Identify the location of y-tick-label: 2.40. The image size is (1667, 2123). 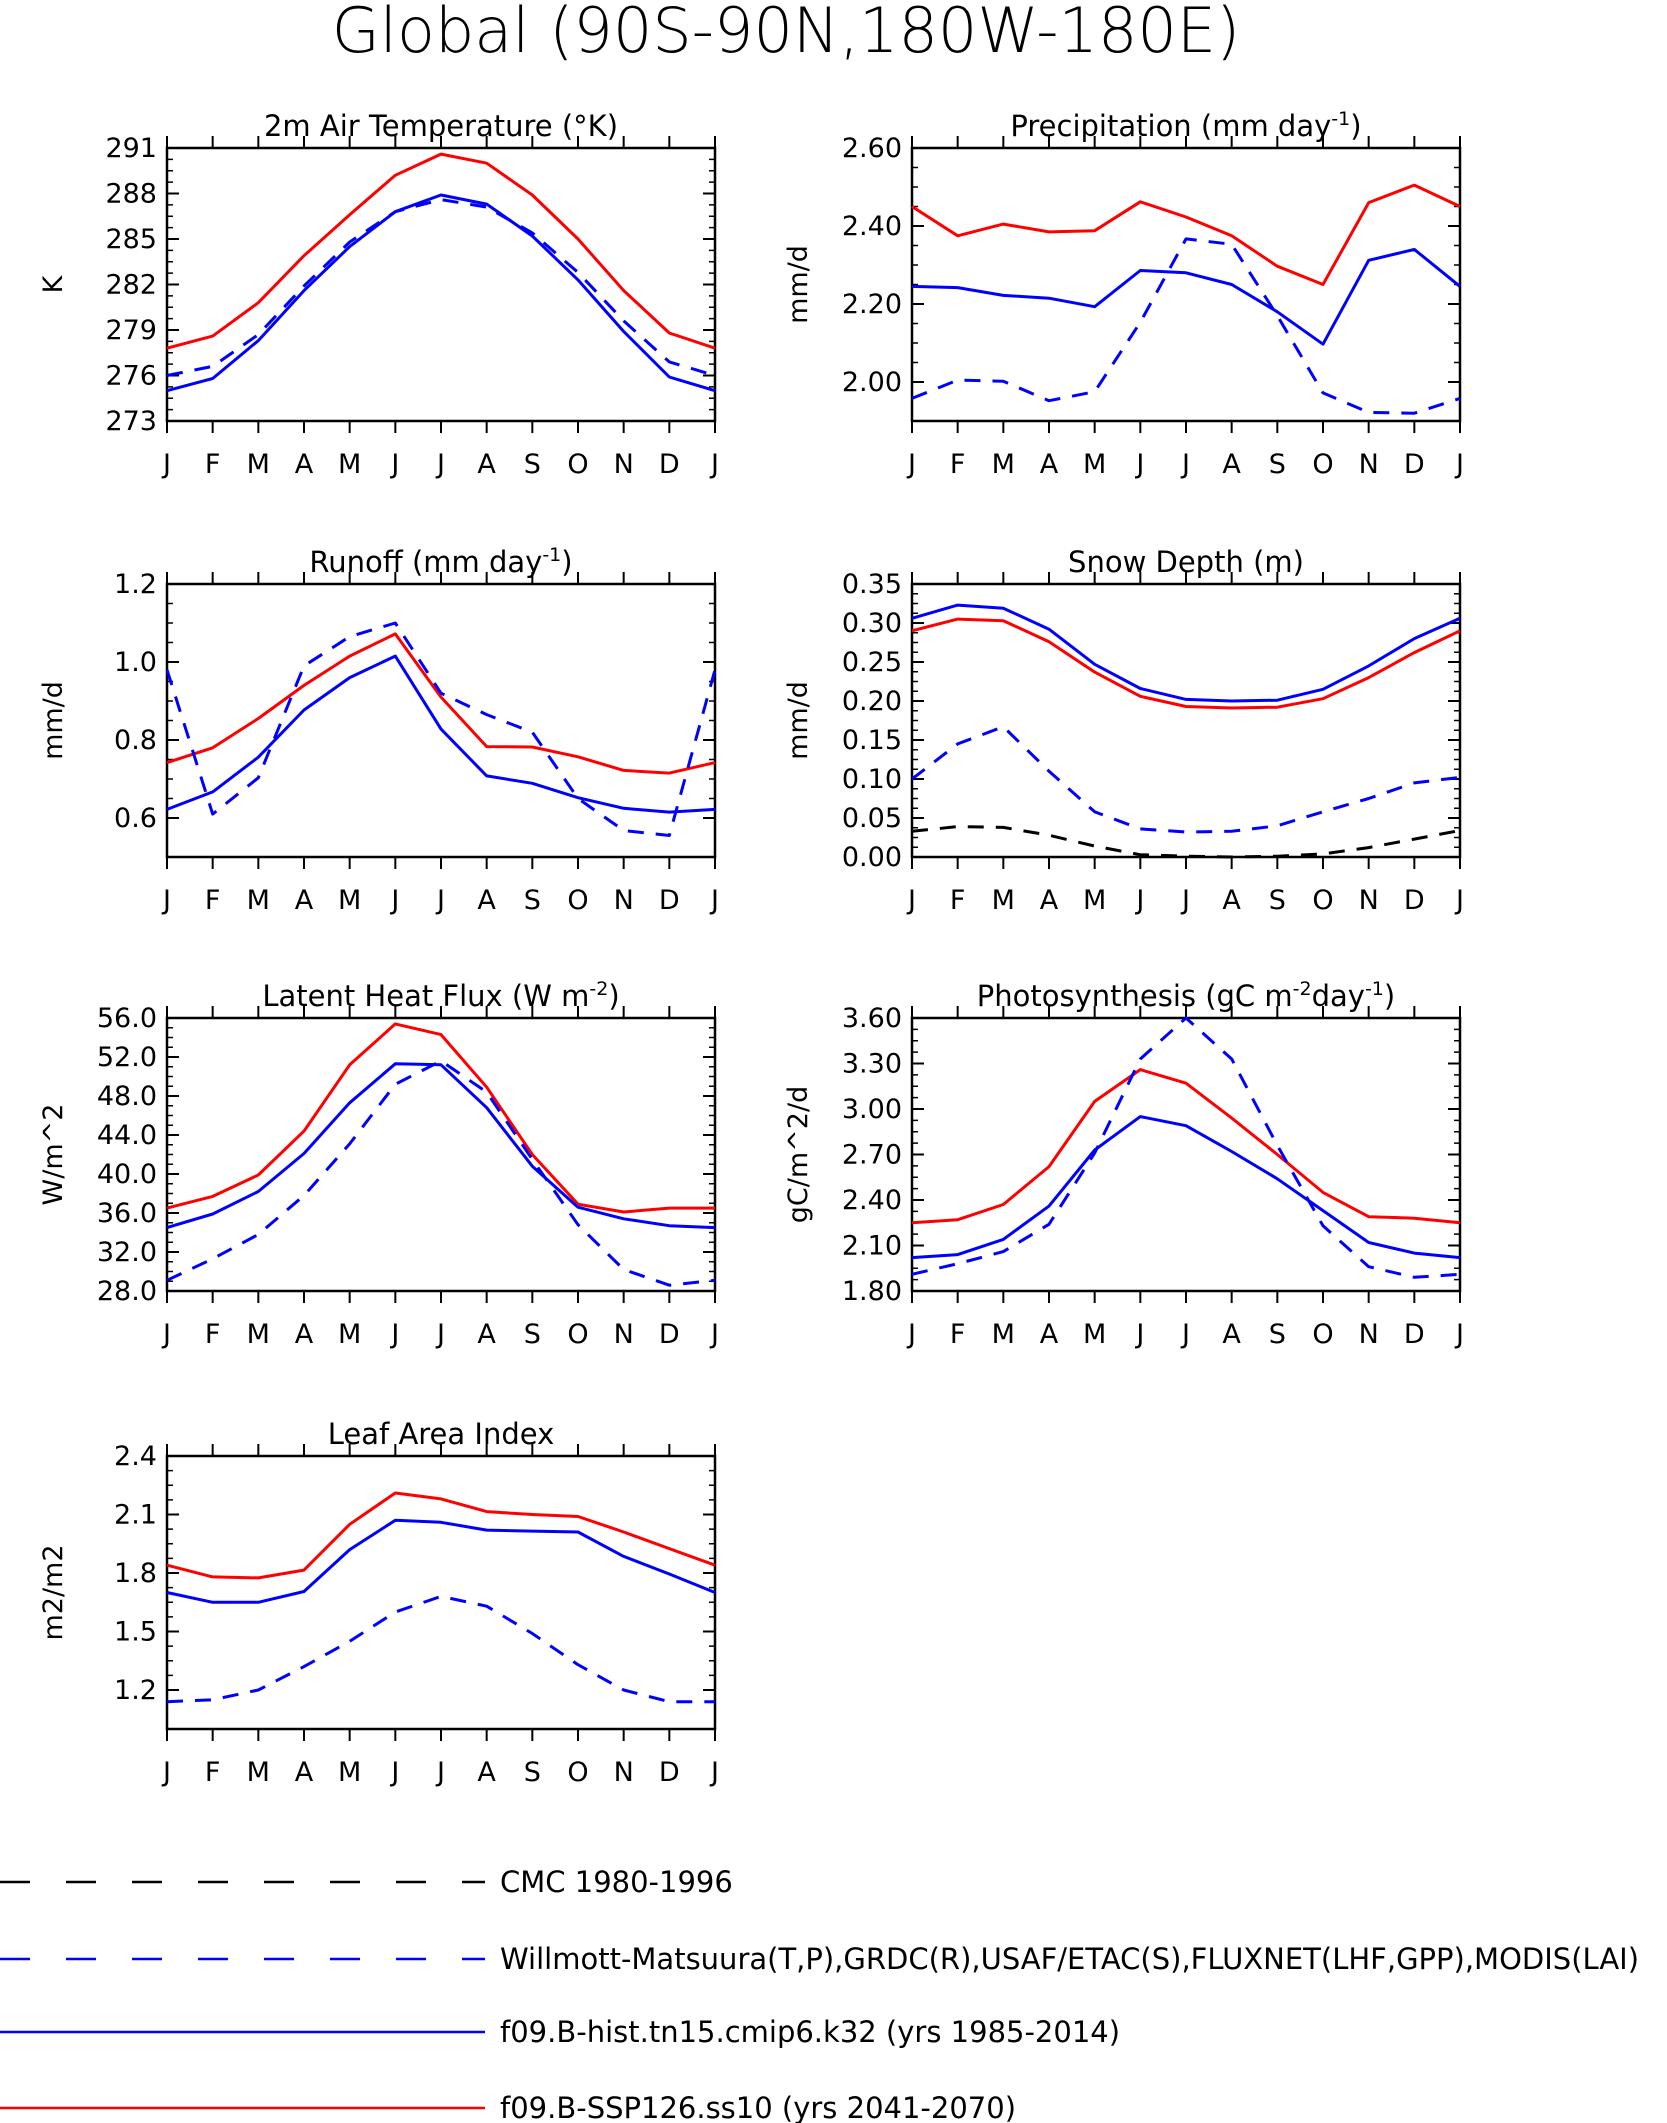
(872, 1200).